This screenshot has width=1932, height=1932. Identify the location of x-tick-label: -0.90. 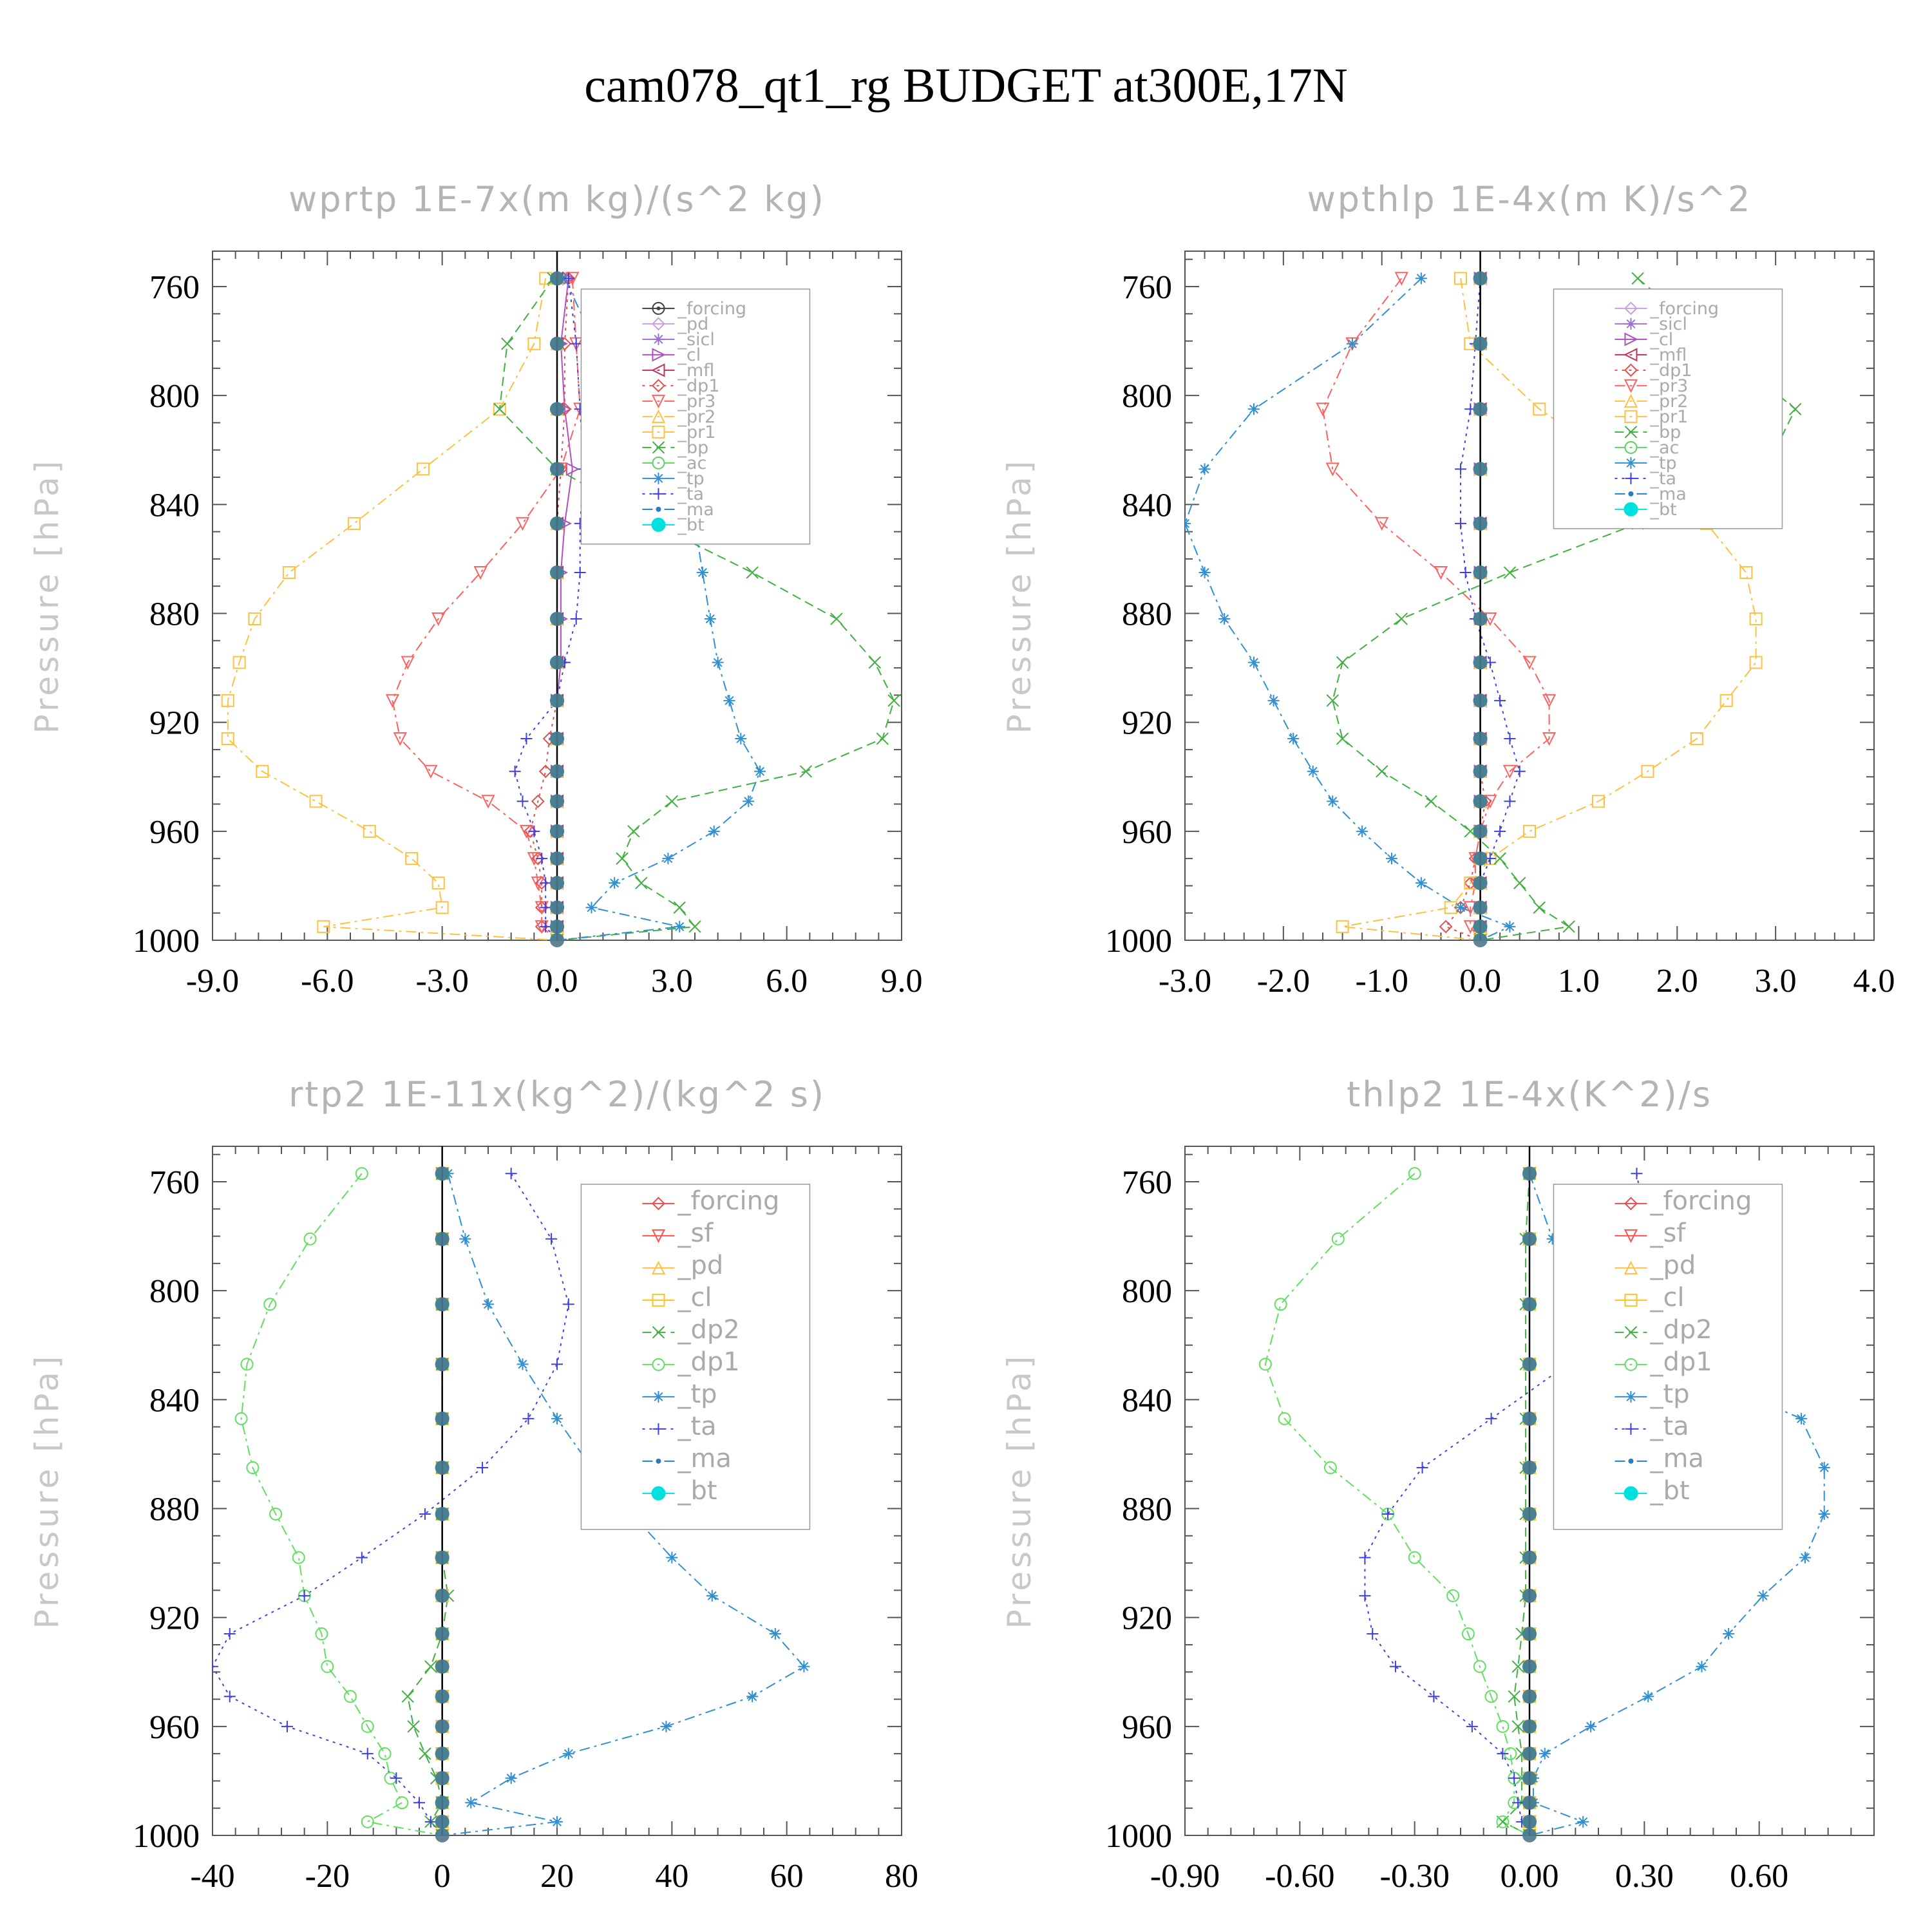
(1185, 1876).